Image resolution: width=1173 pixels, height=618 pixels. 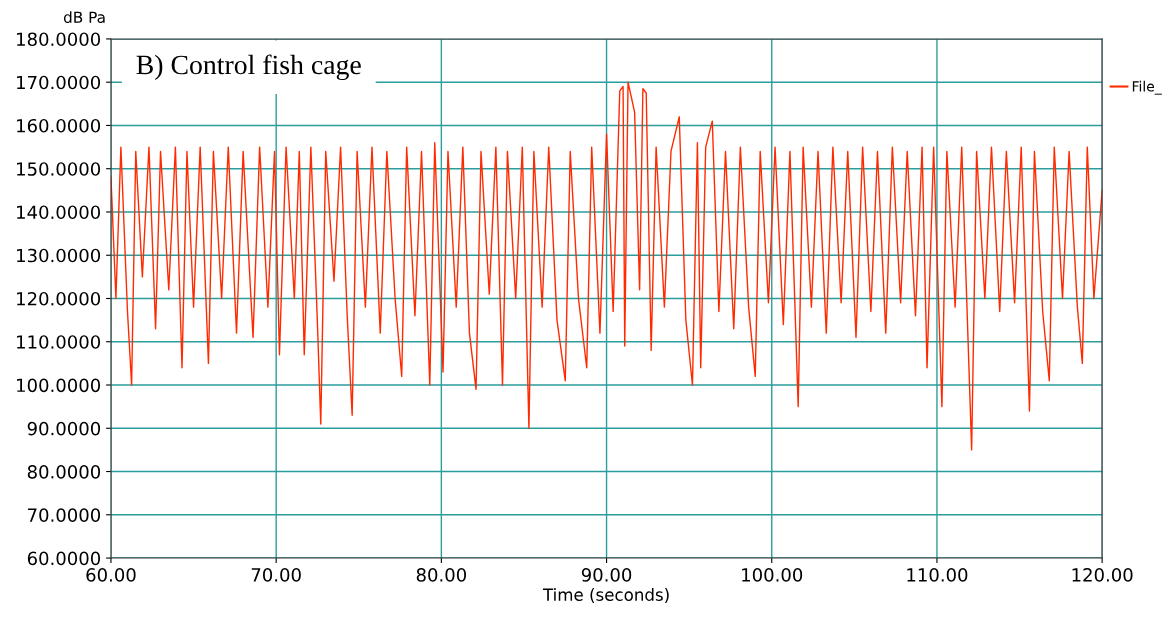 I want to click on x-tick-label: 120.00, so click(x=1102, y=575).